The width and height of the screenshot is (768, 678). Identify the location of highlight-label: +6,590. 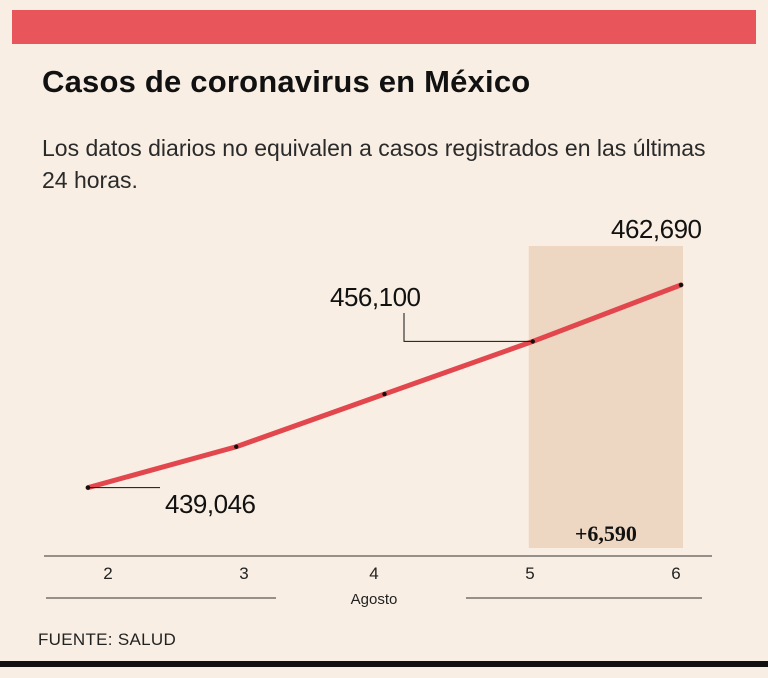
(606, 533).